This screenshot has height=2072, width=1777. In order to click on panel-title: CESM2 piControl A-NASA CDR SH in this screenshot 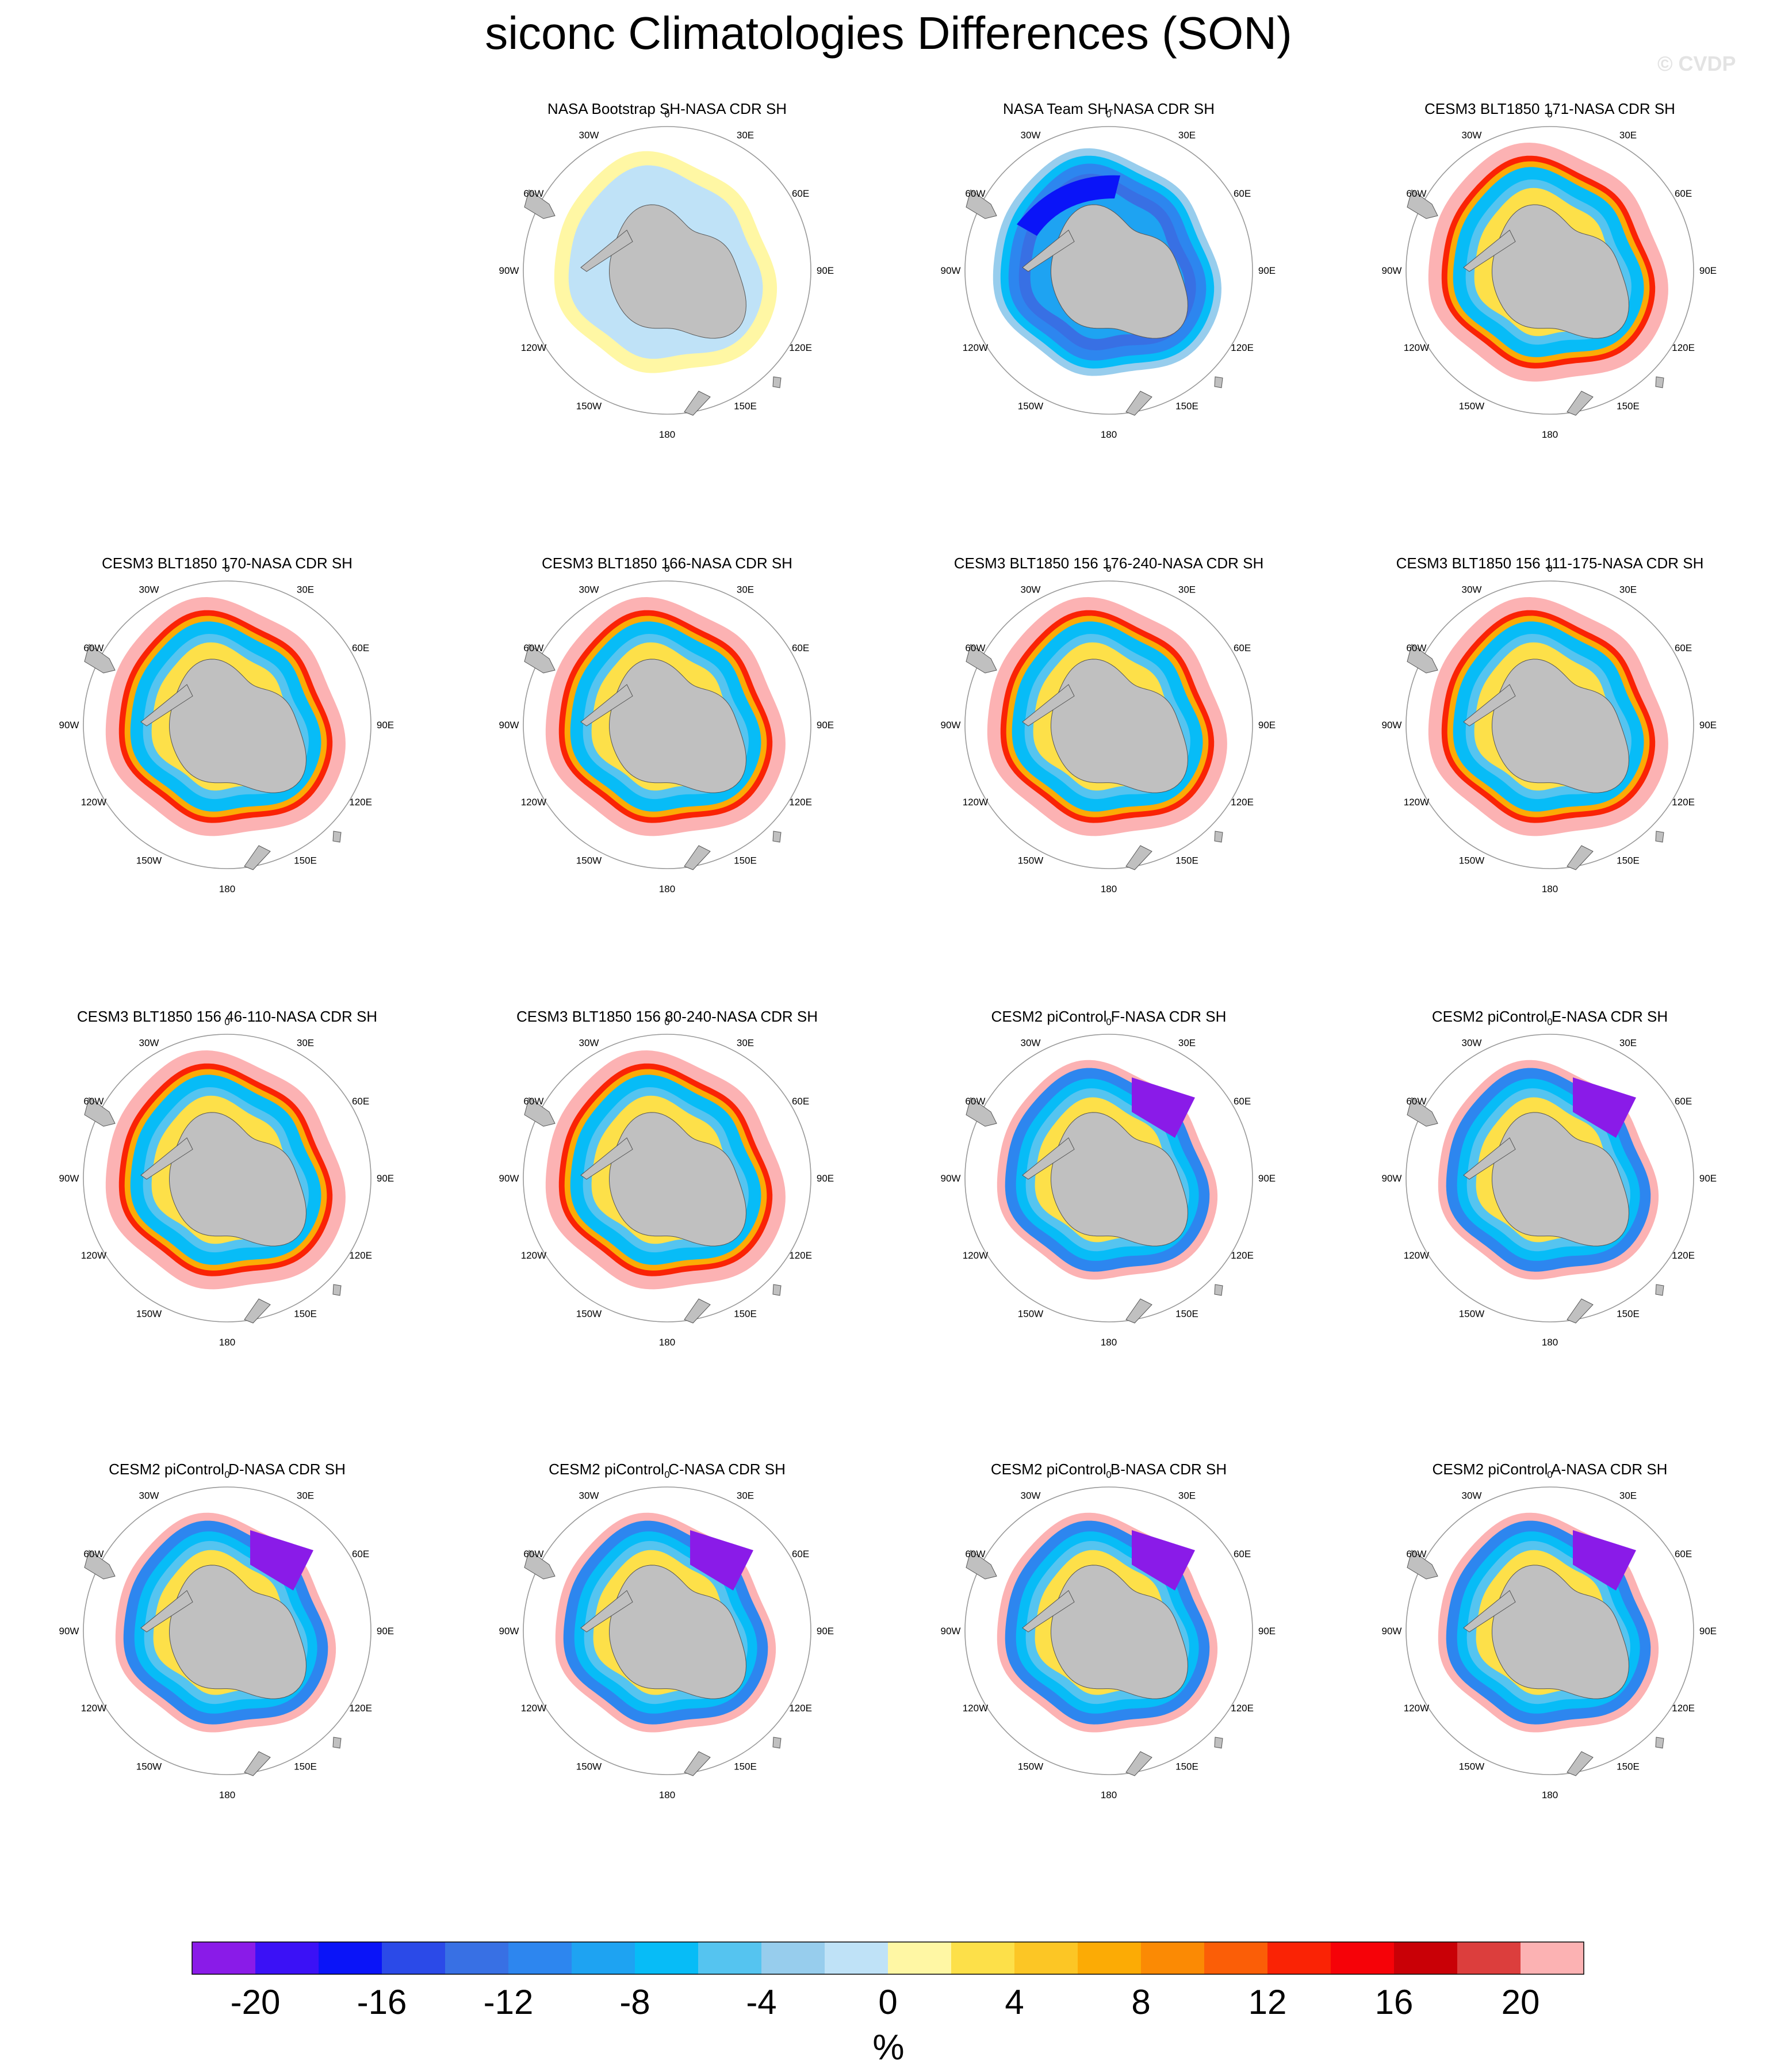, I will do `click(1550, 1469)`.